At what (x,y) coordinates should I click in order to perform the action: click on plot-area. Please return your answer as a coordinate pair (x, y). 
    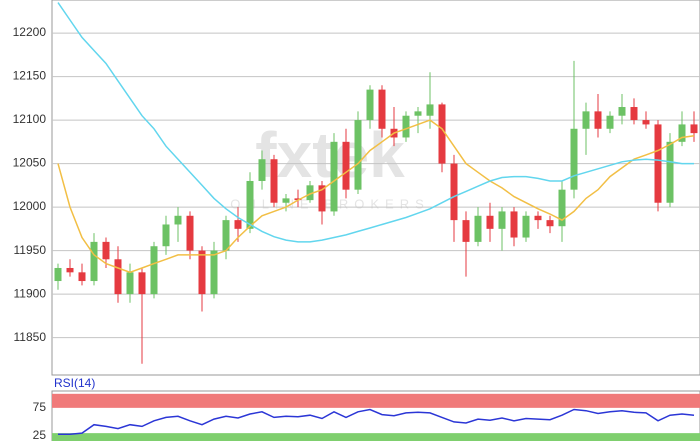
    Looking at the image, I should click on (375, 415).